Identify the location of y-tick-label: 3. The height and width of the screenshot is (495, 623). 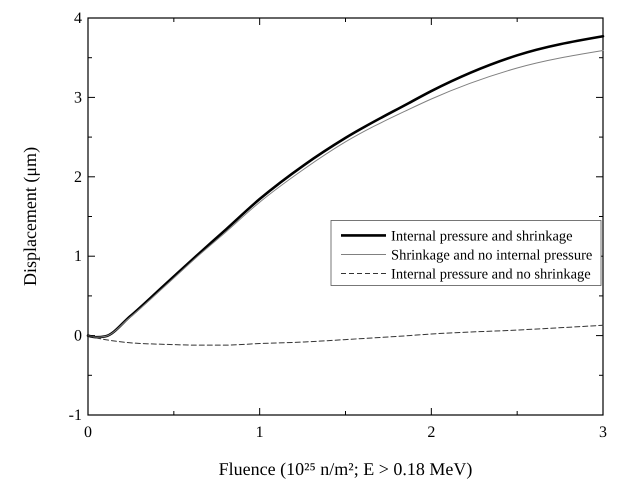
(78, 97).